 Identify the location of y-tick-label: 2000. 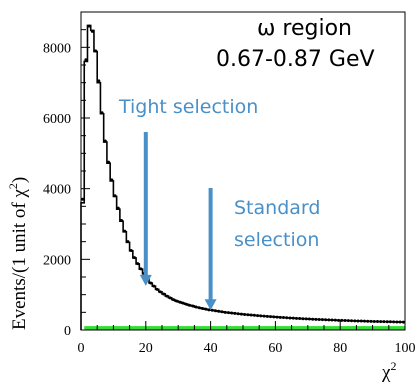
(57, 260).